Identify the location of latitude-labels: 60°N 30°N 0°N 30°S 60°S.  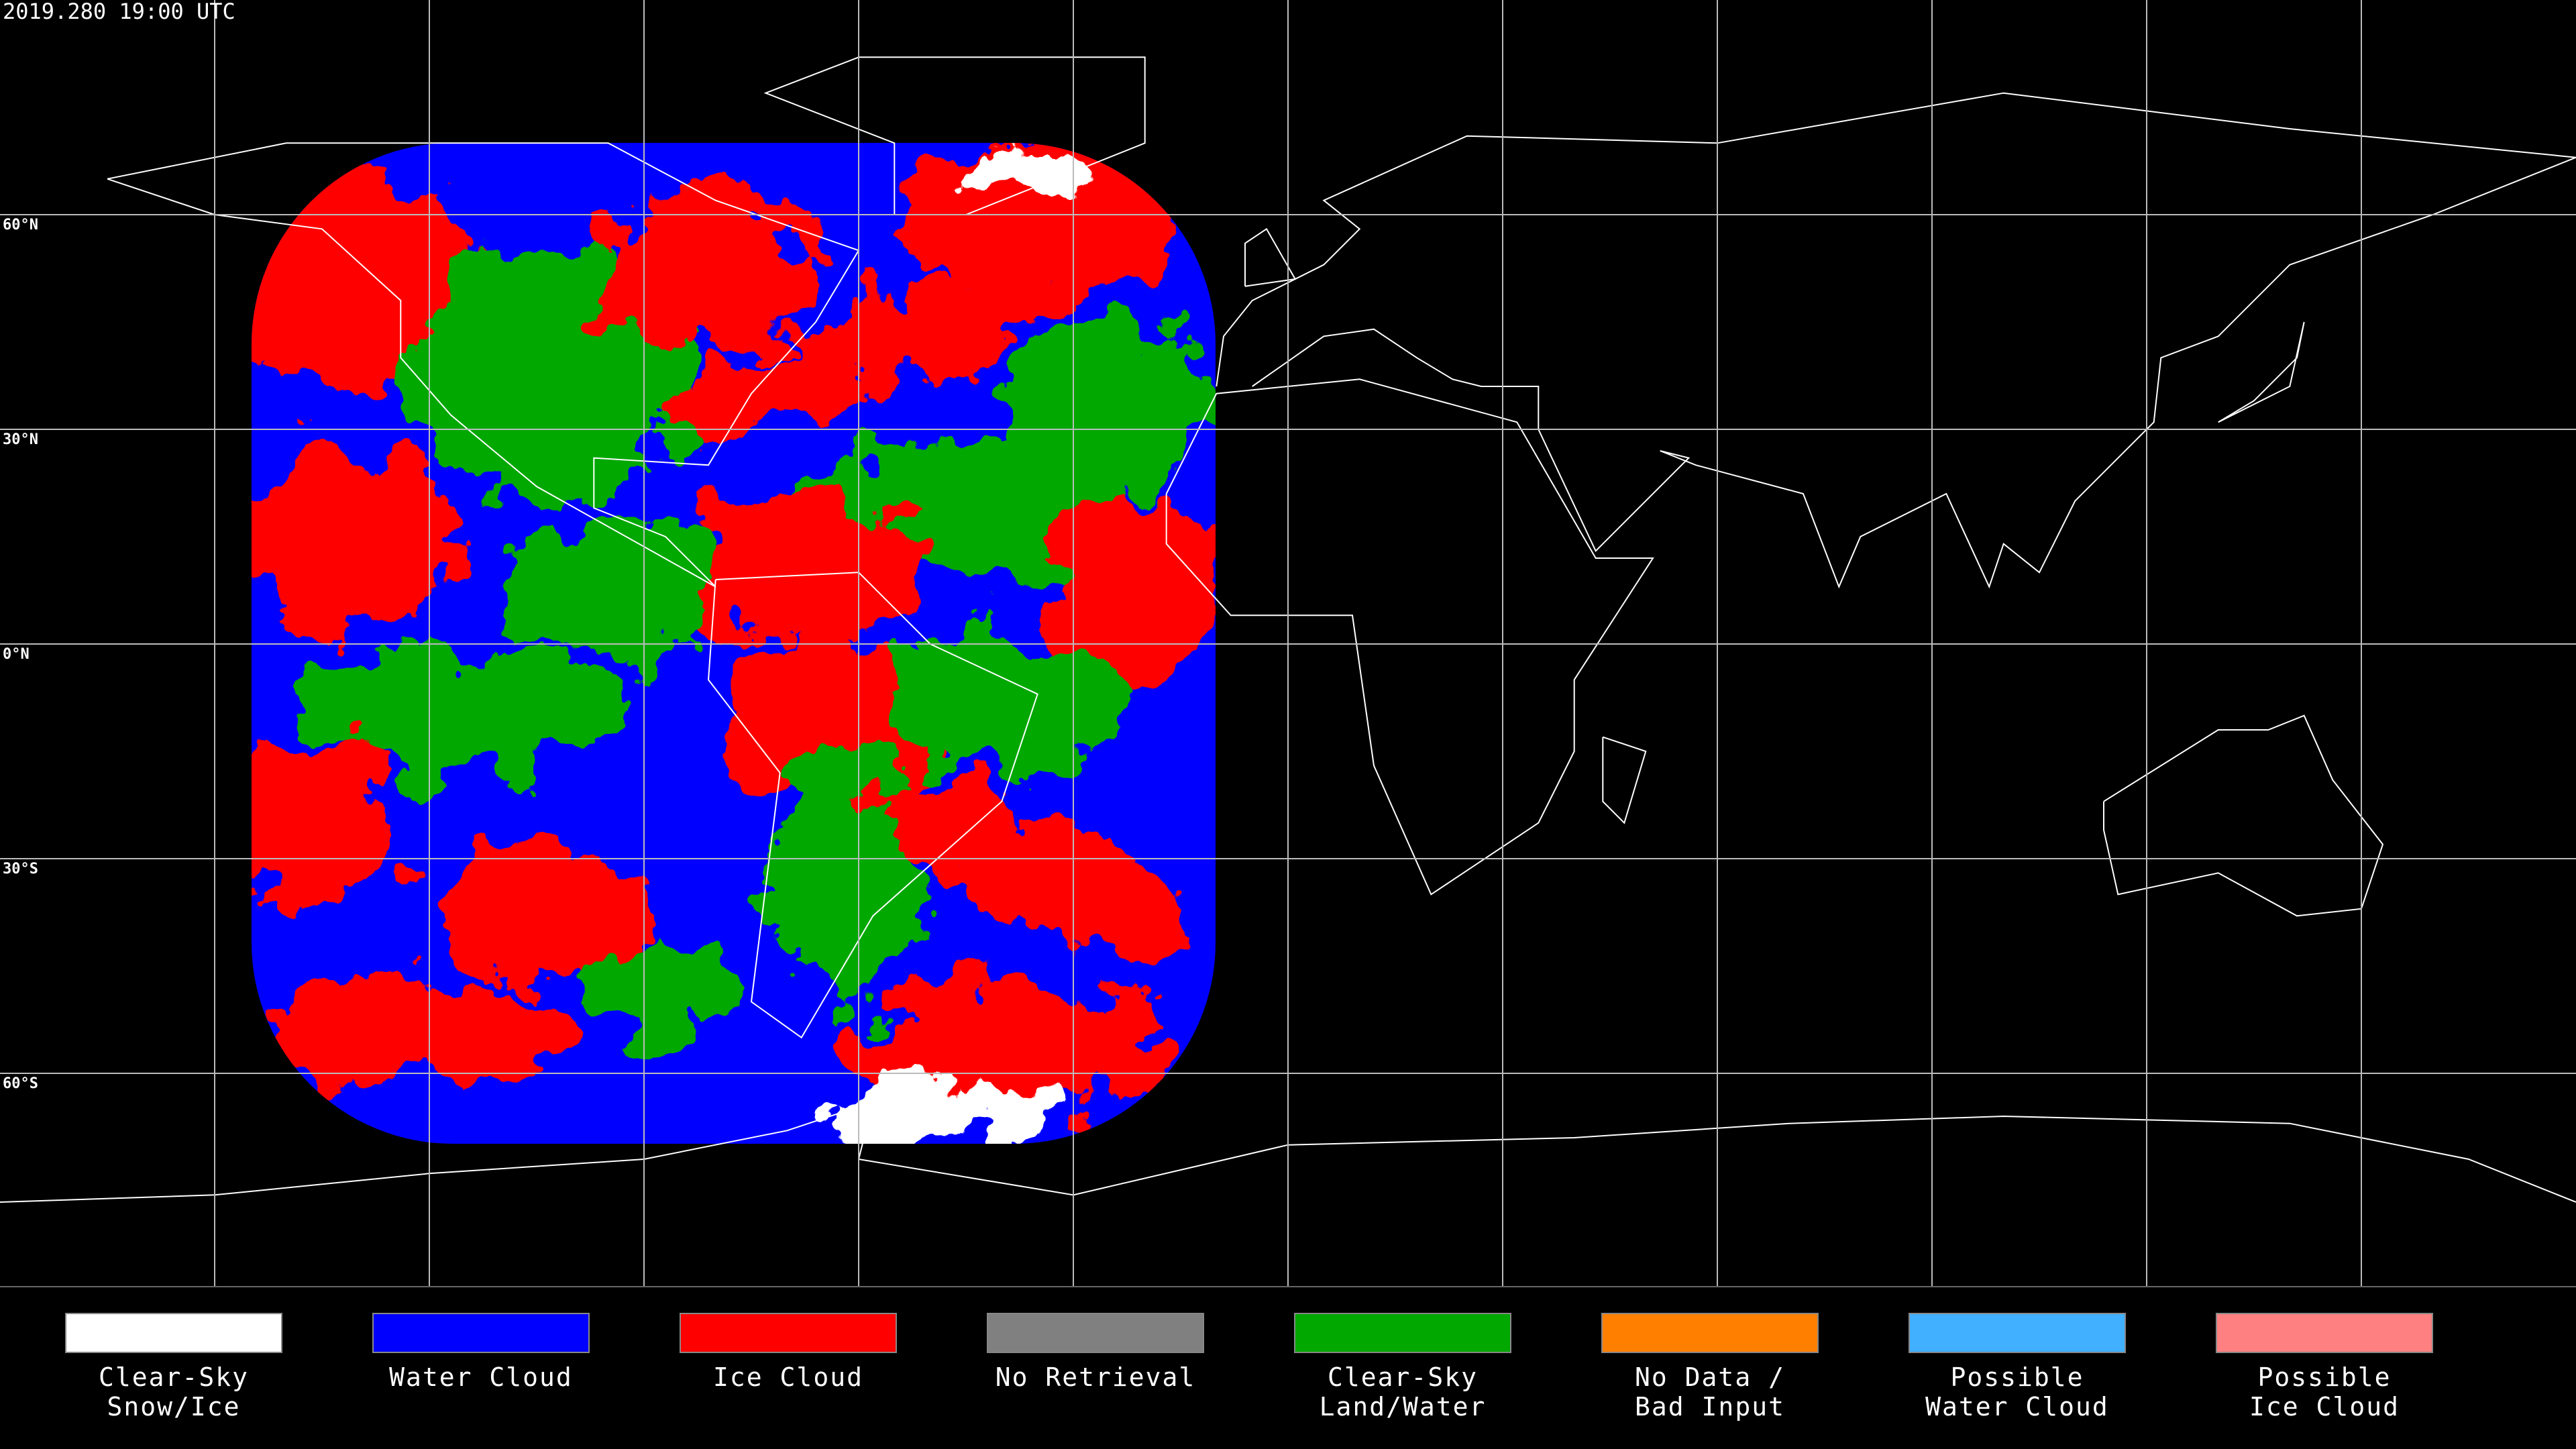
(20, 654).